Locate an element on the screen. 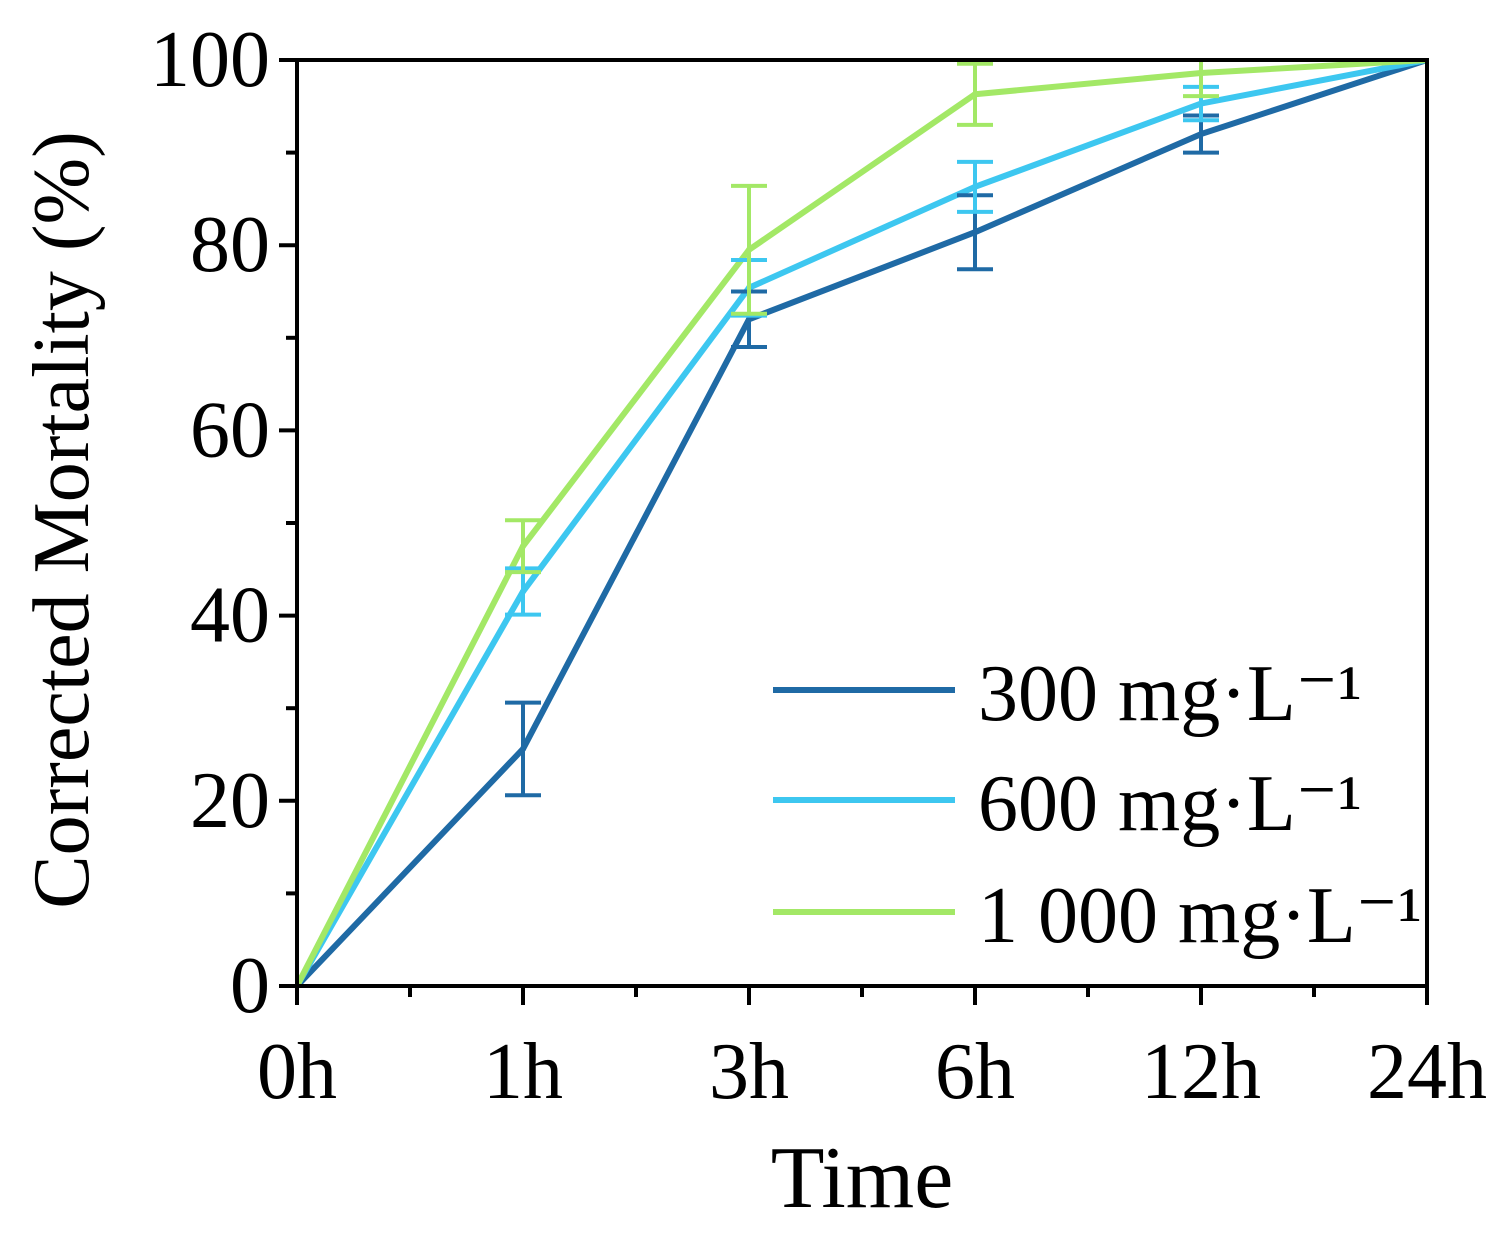 This screenshot has height=1253, width=1506. x-tick-label: 3h is located at coordinates (749, 1072).